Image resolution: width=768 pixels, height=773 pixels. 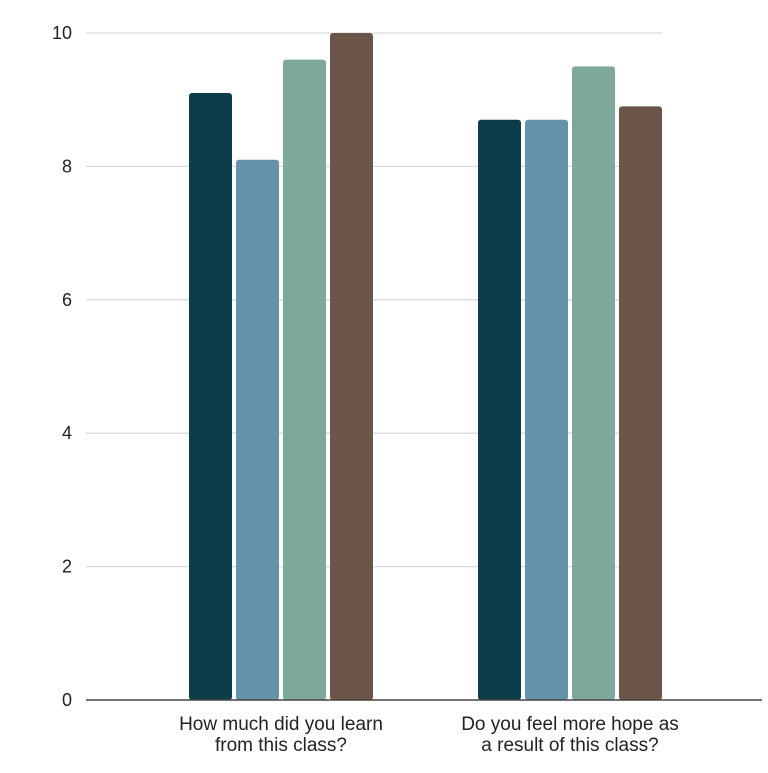 I want to click on bar-cat1-series1, so click(x=210, y=396).